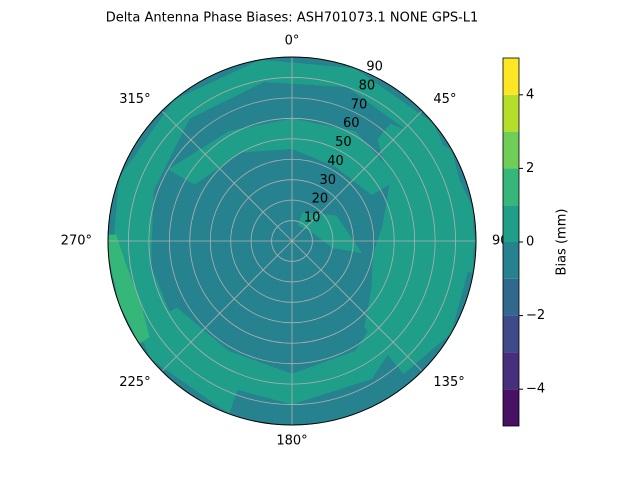 The width and height of the screenshot is (640, 480). I want to click on r-tick-label: 70, so click(359, 104).